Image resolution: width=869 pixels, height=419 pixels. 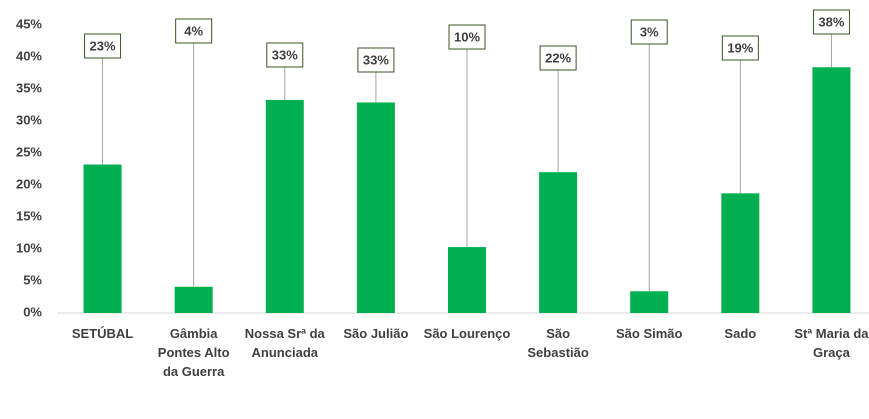 I want to click on data-label: 19%, so click(x=740, y=47).